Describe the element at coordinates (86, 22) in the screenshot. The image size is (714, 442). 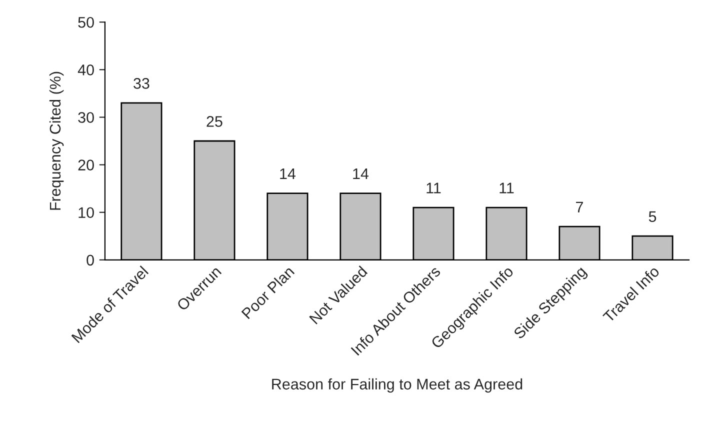
I see `y-tick-label: 50` at that location.